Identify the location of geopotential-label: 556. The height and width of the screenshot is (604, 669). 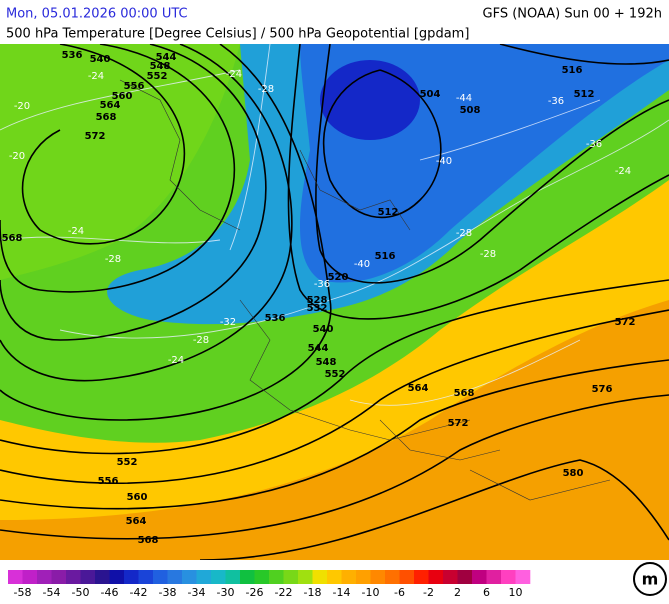
(134, 86).